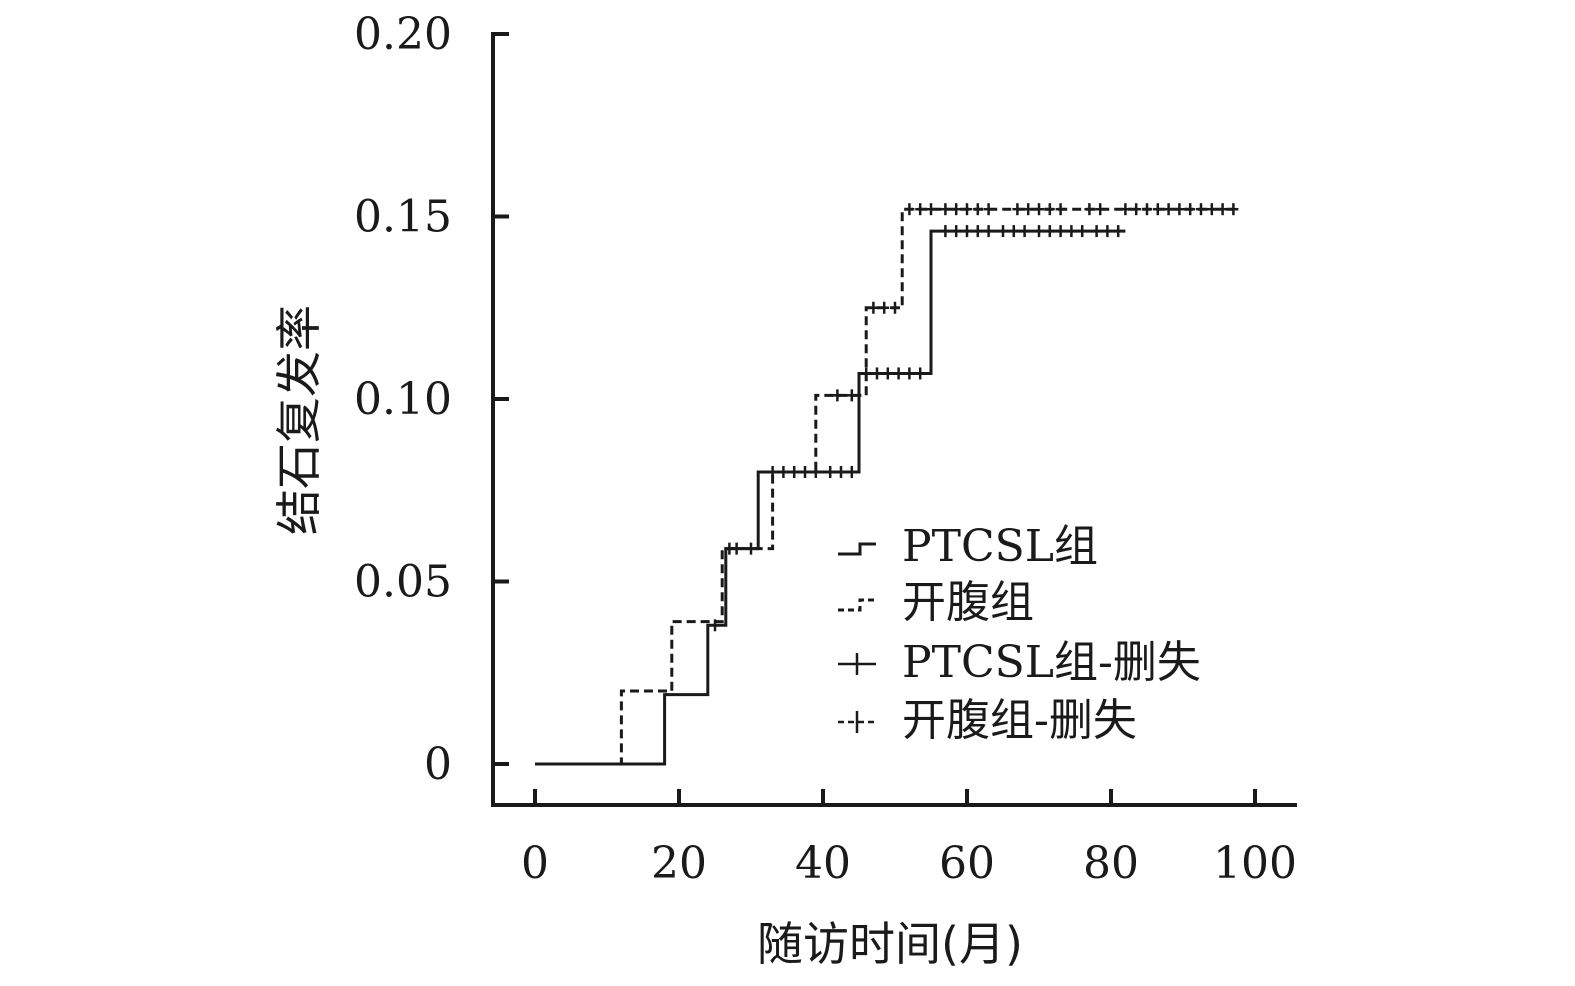 The width and height of the screenshot is (1575, 986). I want to click on x-tick-label: 60, so click(967, 863).